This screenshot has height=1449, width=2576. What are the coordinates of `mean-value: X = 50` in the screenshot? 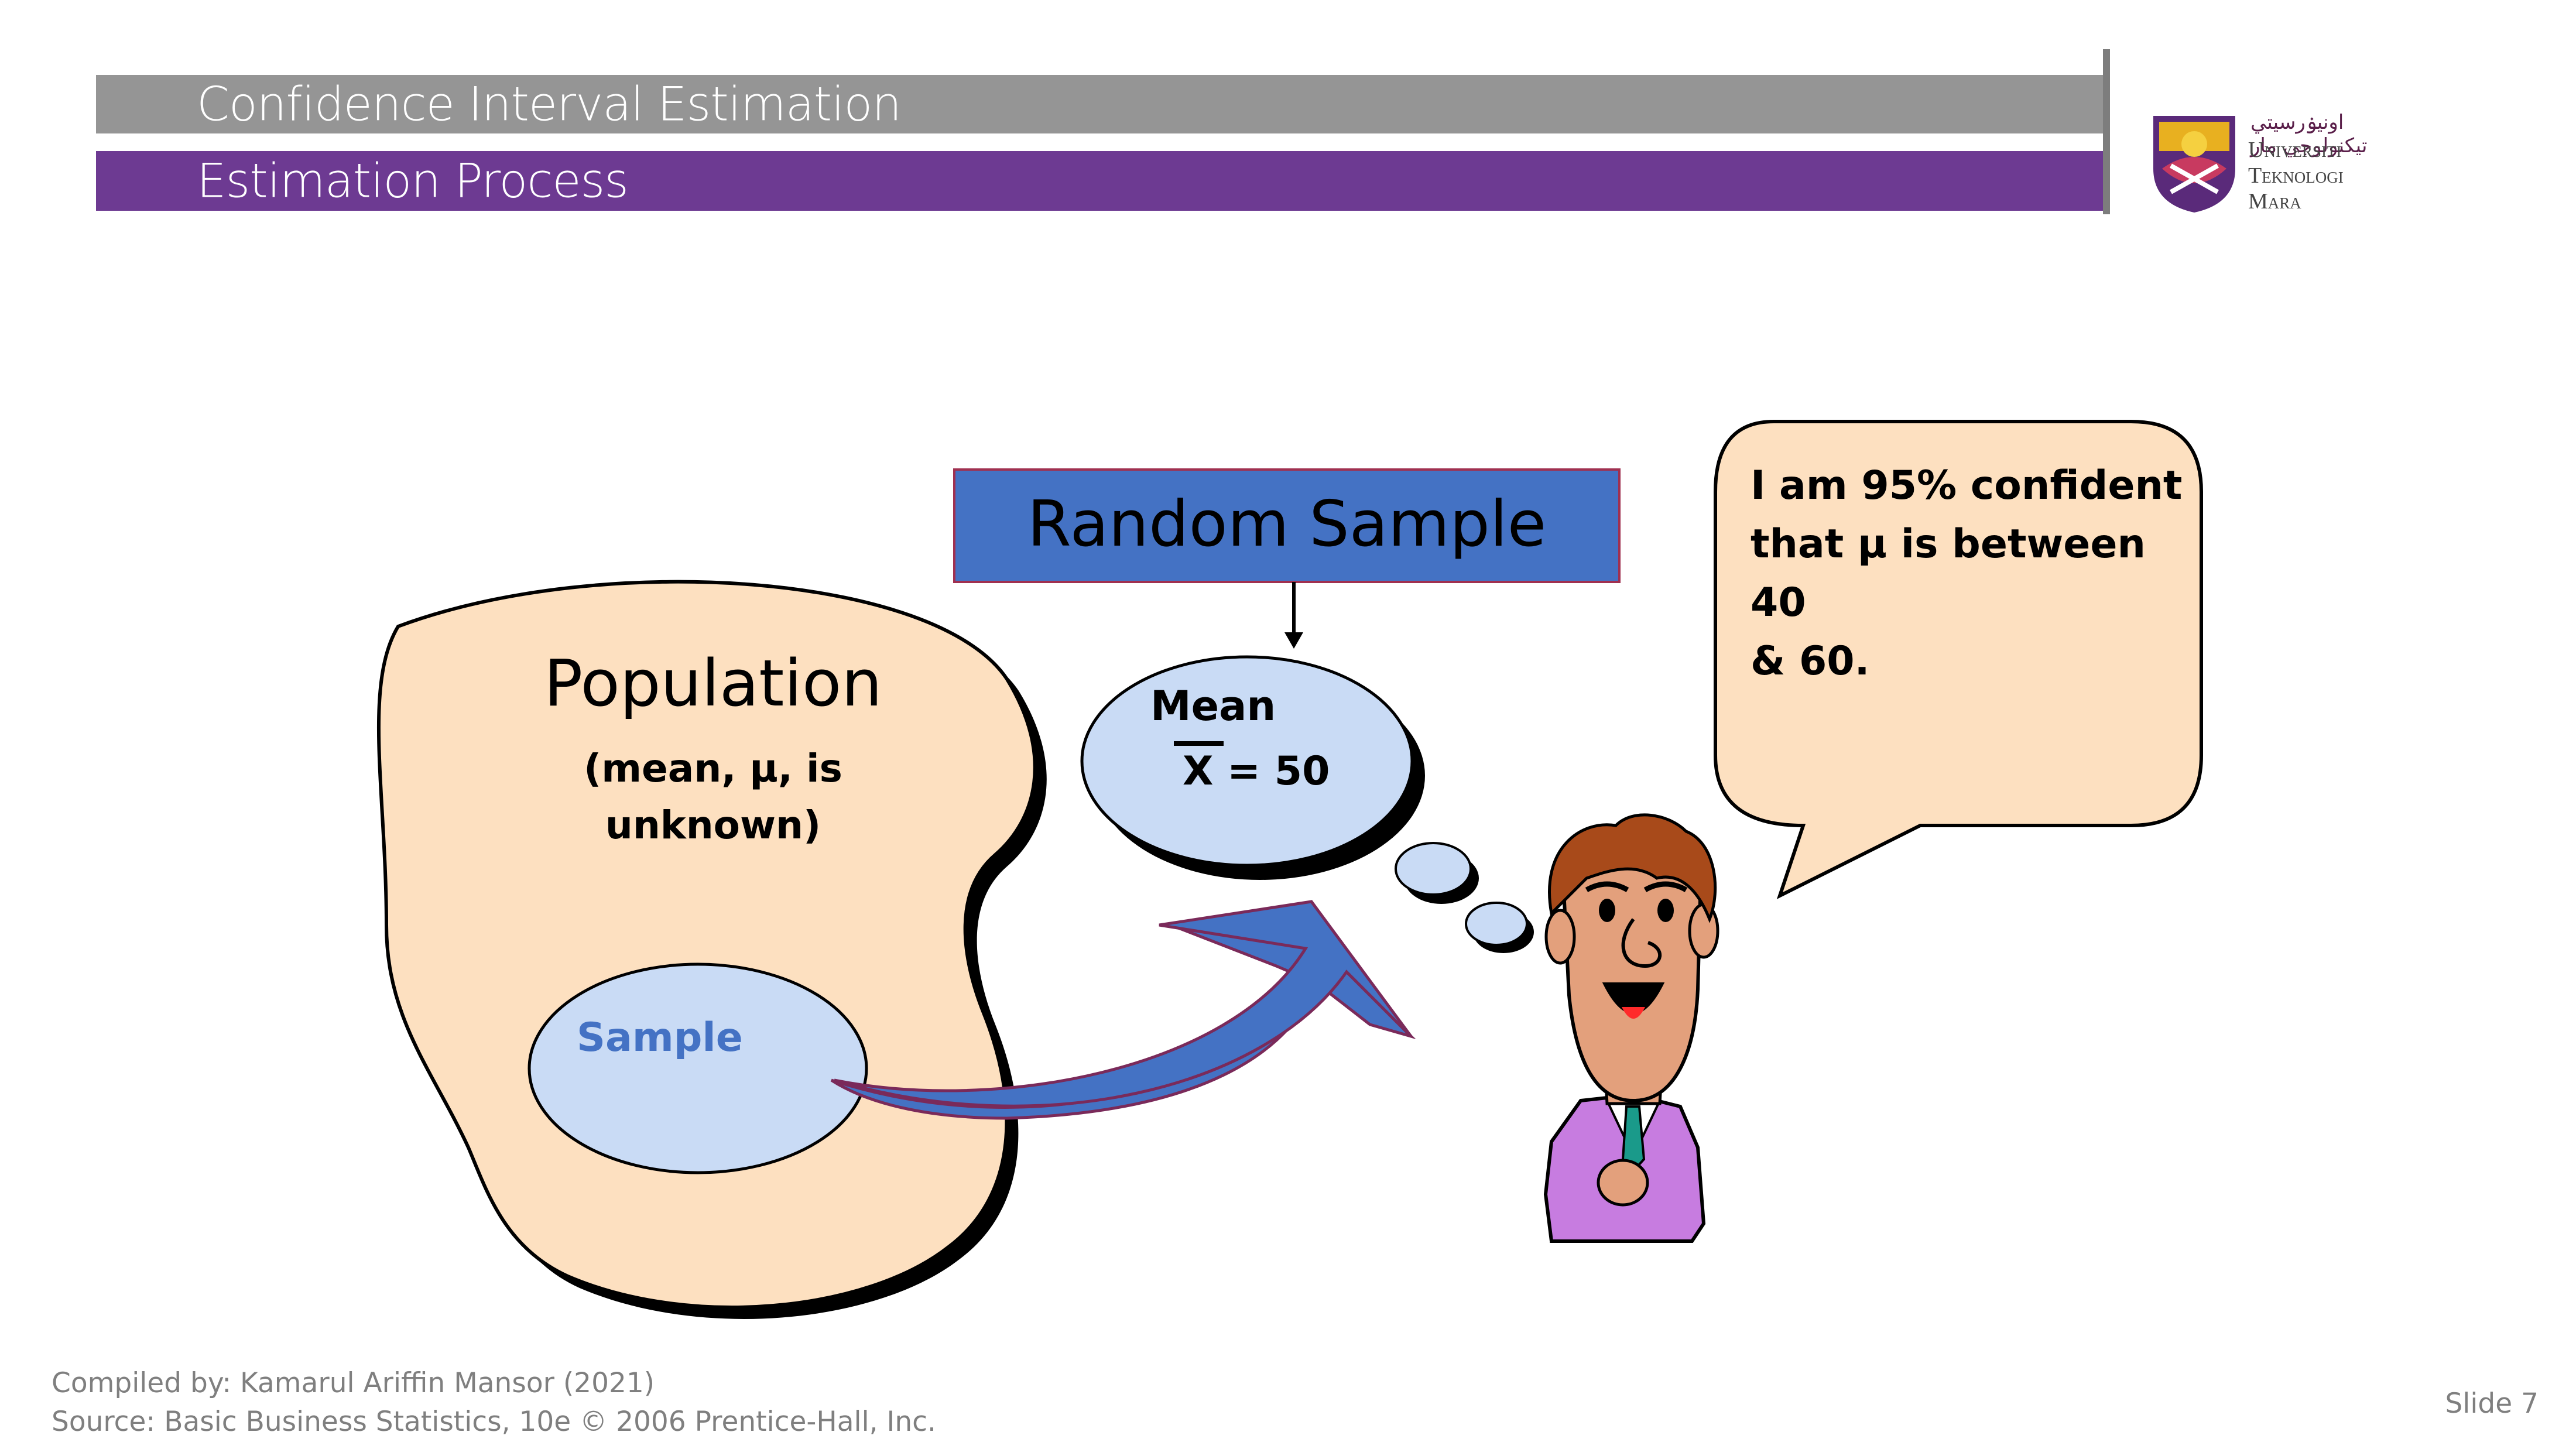 It's located at (1256, 771).